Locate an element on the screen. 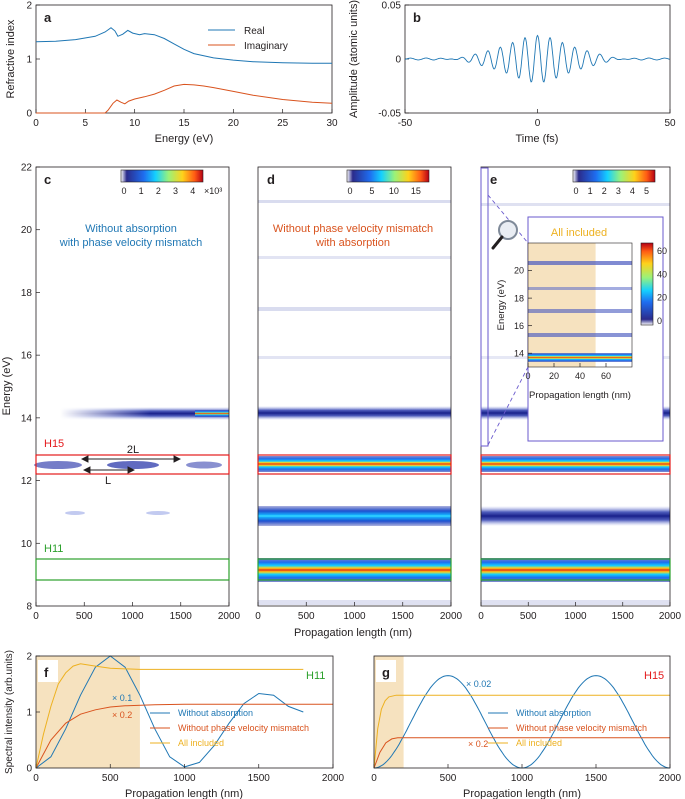 This screenshot has height=799, width=685. inset-xlabel: Propagation length (nm) is located at coordinates (580, 395).